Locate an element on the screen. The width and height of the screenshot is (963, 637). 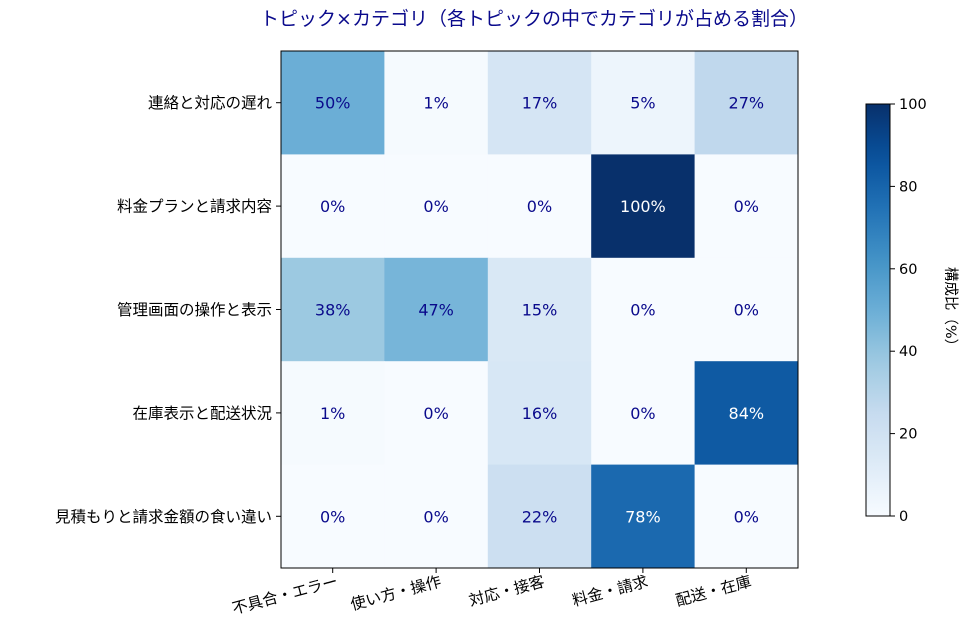
heatmap-cell-label: 50% is located at coordinates (333, 103).